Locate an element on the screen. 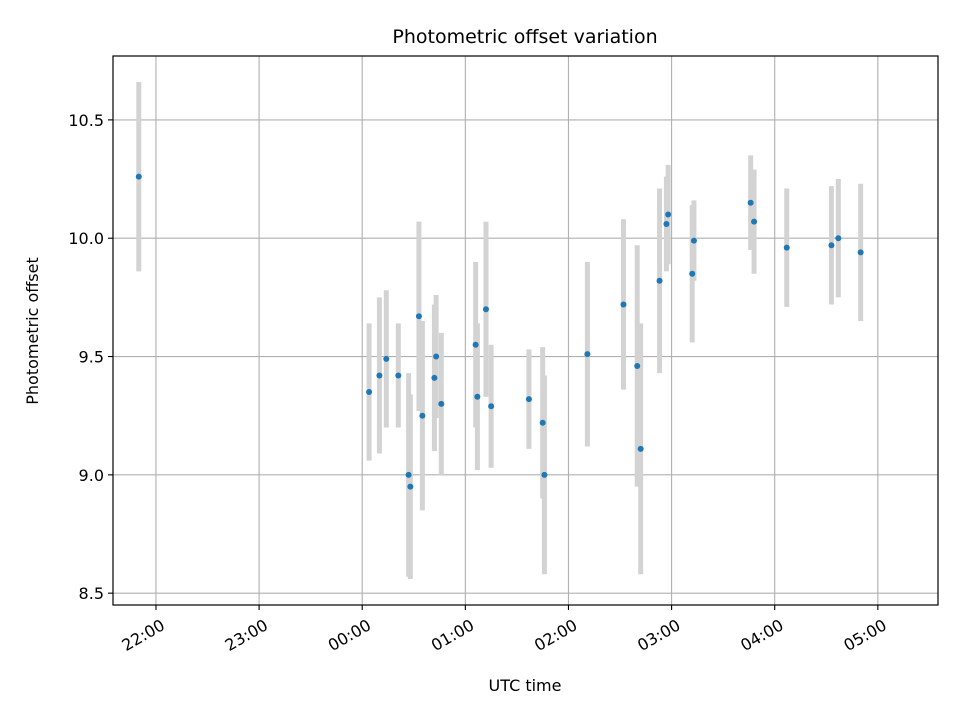 The height and width of the screenshot is (720, 960). y-axis: 8.5 9.0 9.5 10.0 10.5 is located at coordinates (90, 357).